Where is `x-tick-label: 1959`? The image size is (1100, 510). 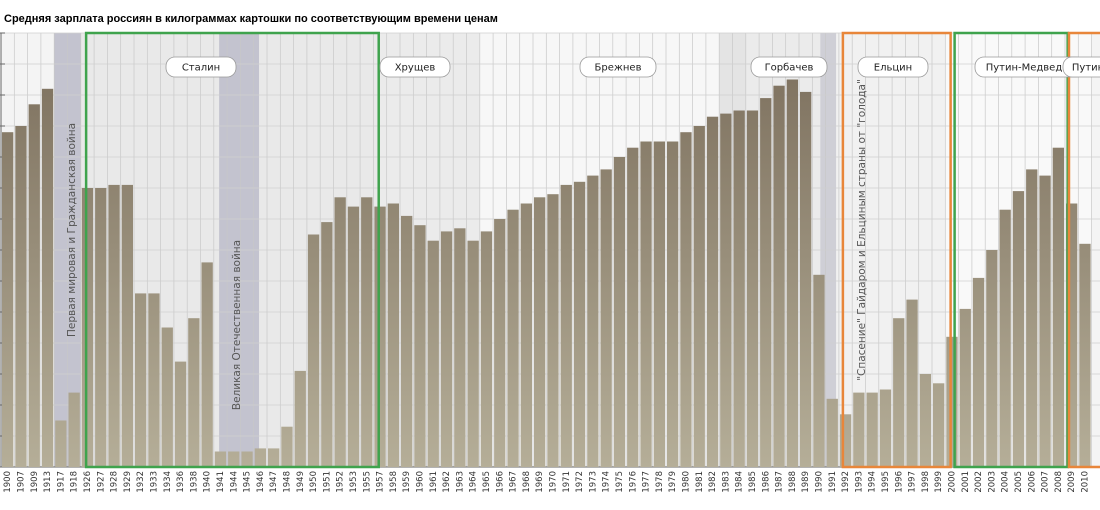
x-tick-label: 1959 is located at coordinates (407, 482).